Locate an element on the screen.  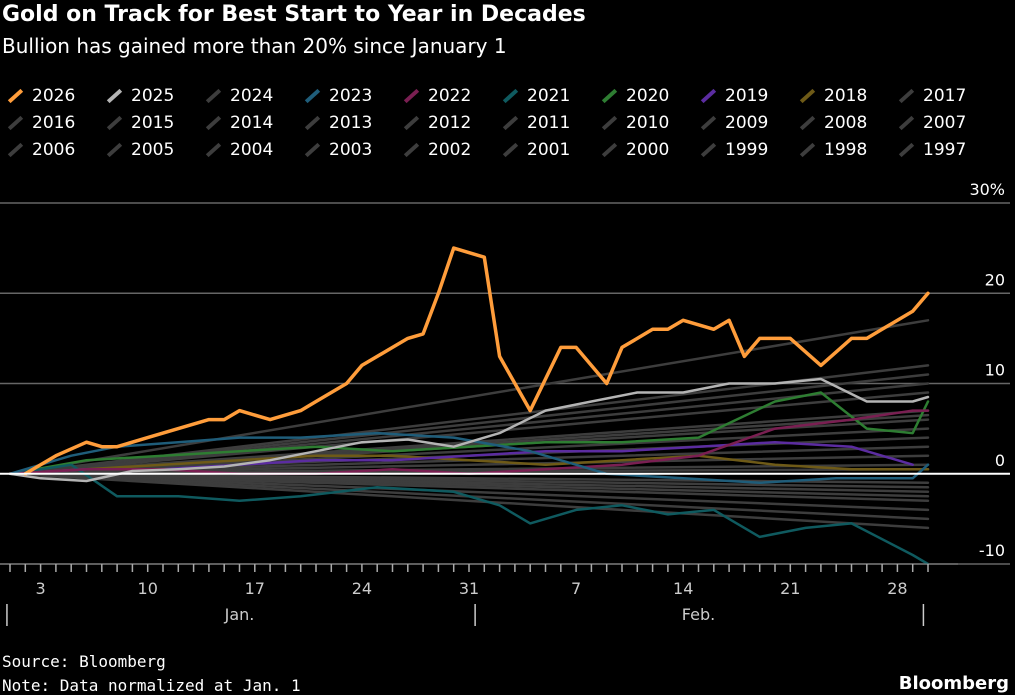
legend-item-1999: 1999 is located at coordinates (732, 149).